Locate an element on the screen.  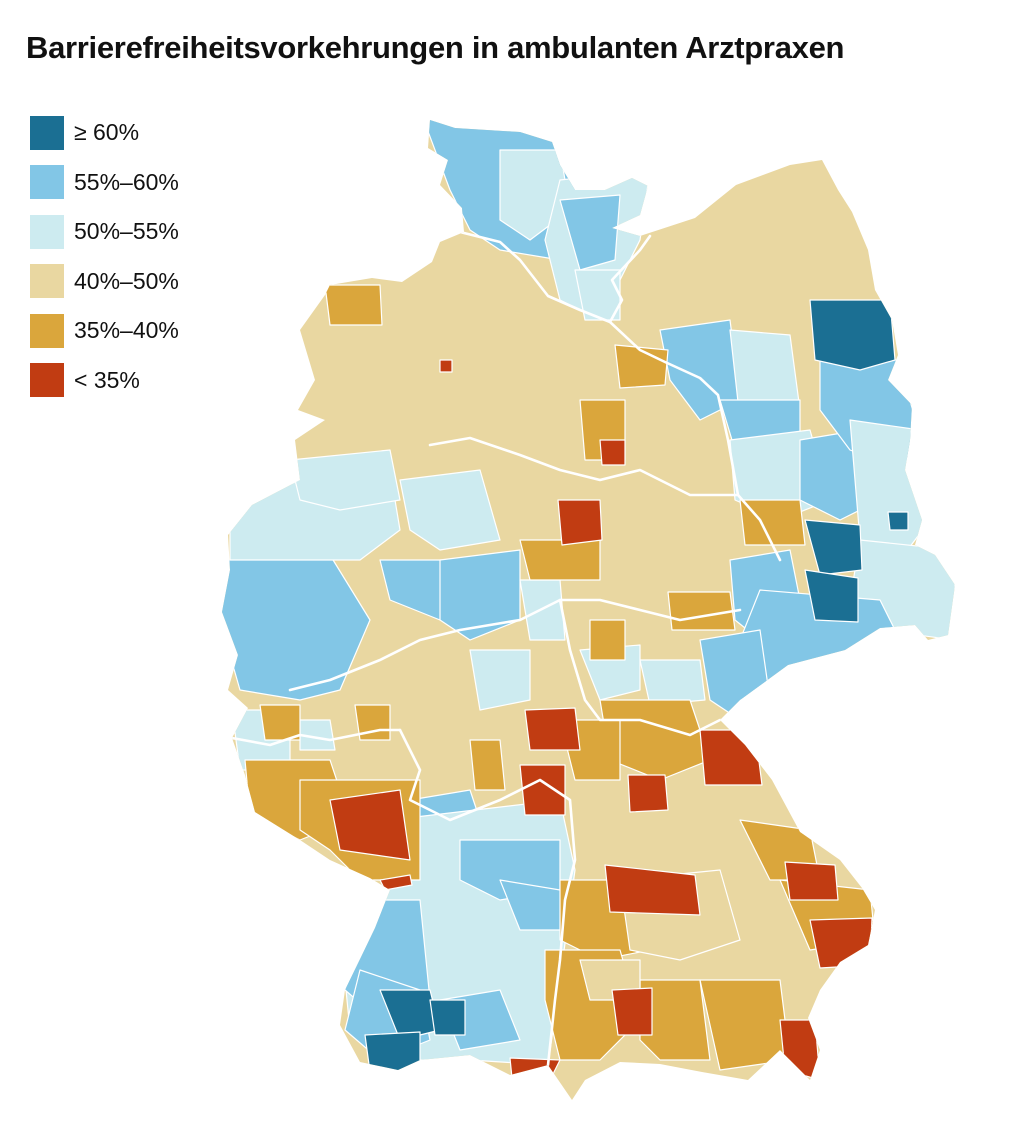
legend-label: ≥ 60% is located at coordinates (107, 132).